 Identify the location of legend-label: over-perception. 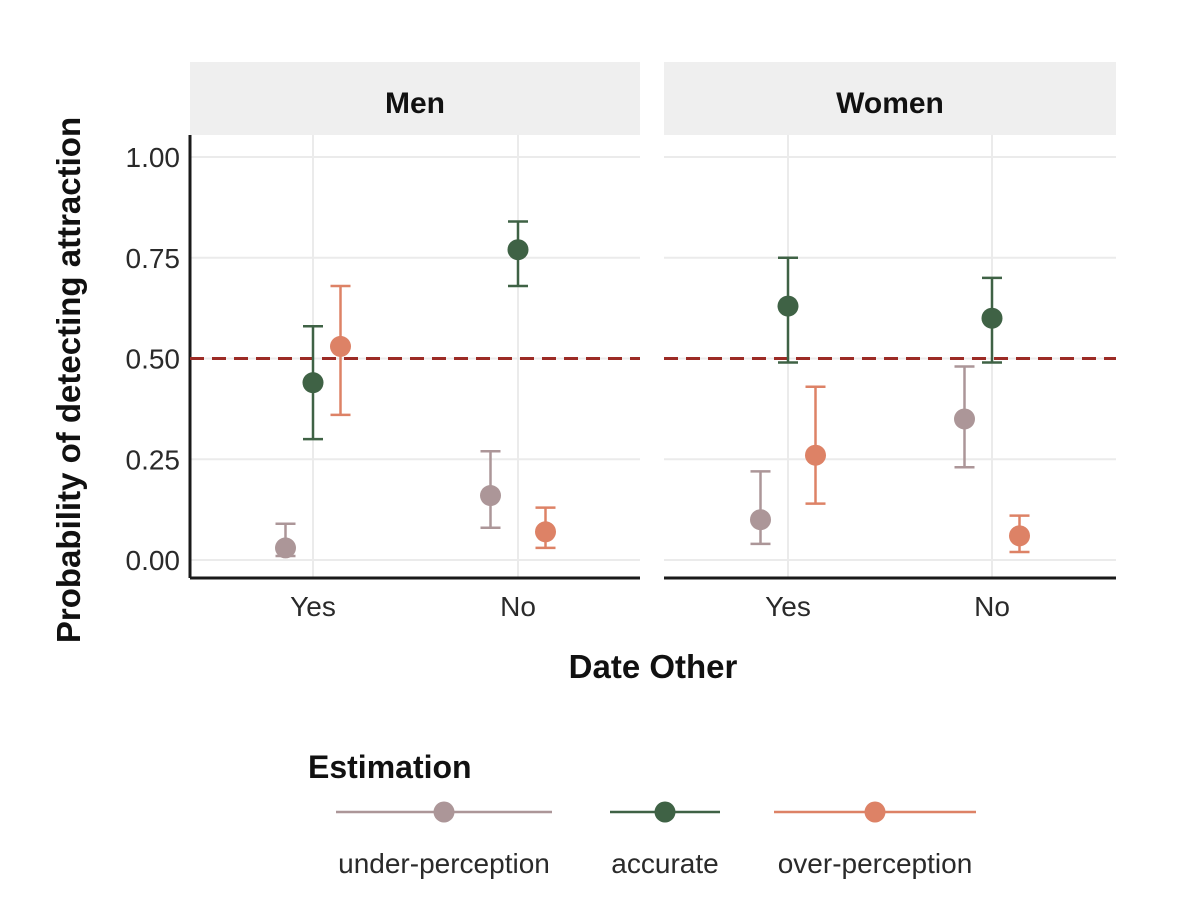
(875, 863).